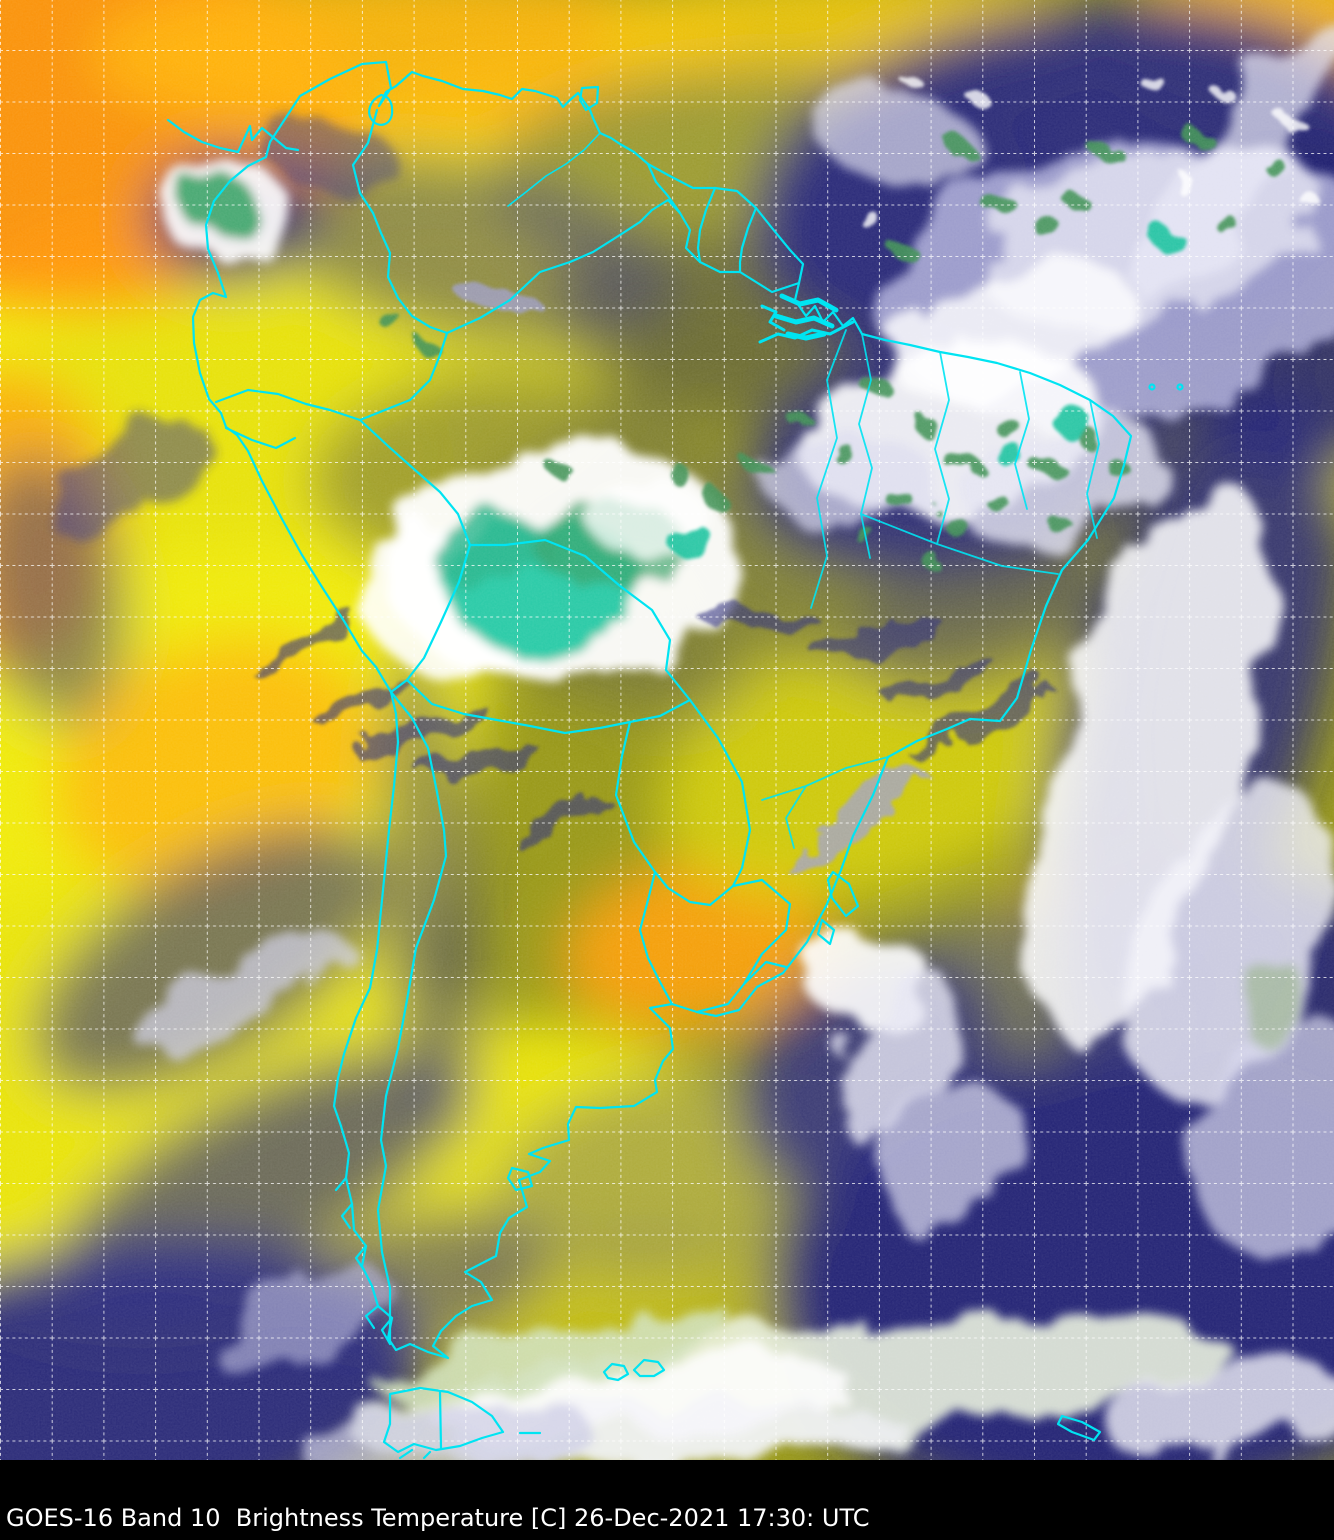 The width and height of the screenshot is (1334, 1540). What do you see at coordinates (1079, 1428) in the screenshot?
I see `island-south-georgia` at bounding box center [1079, 1428].